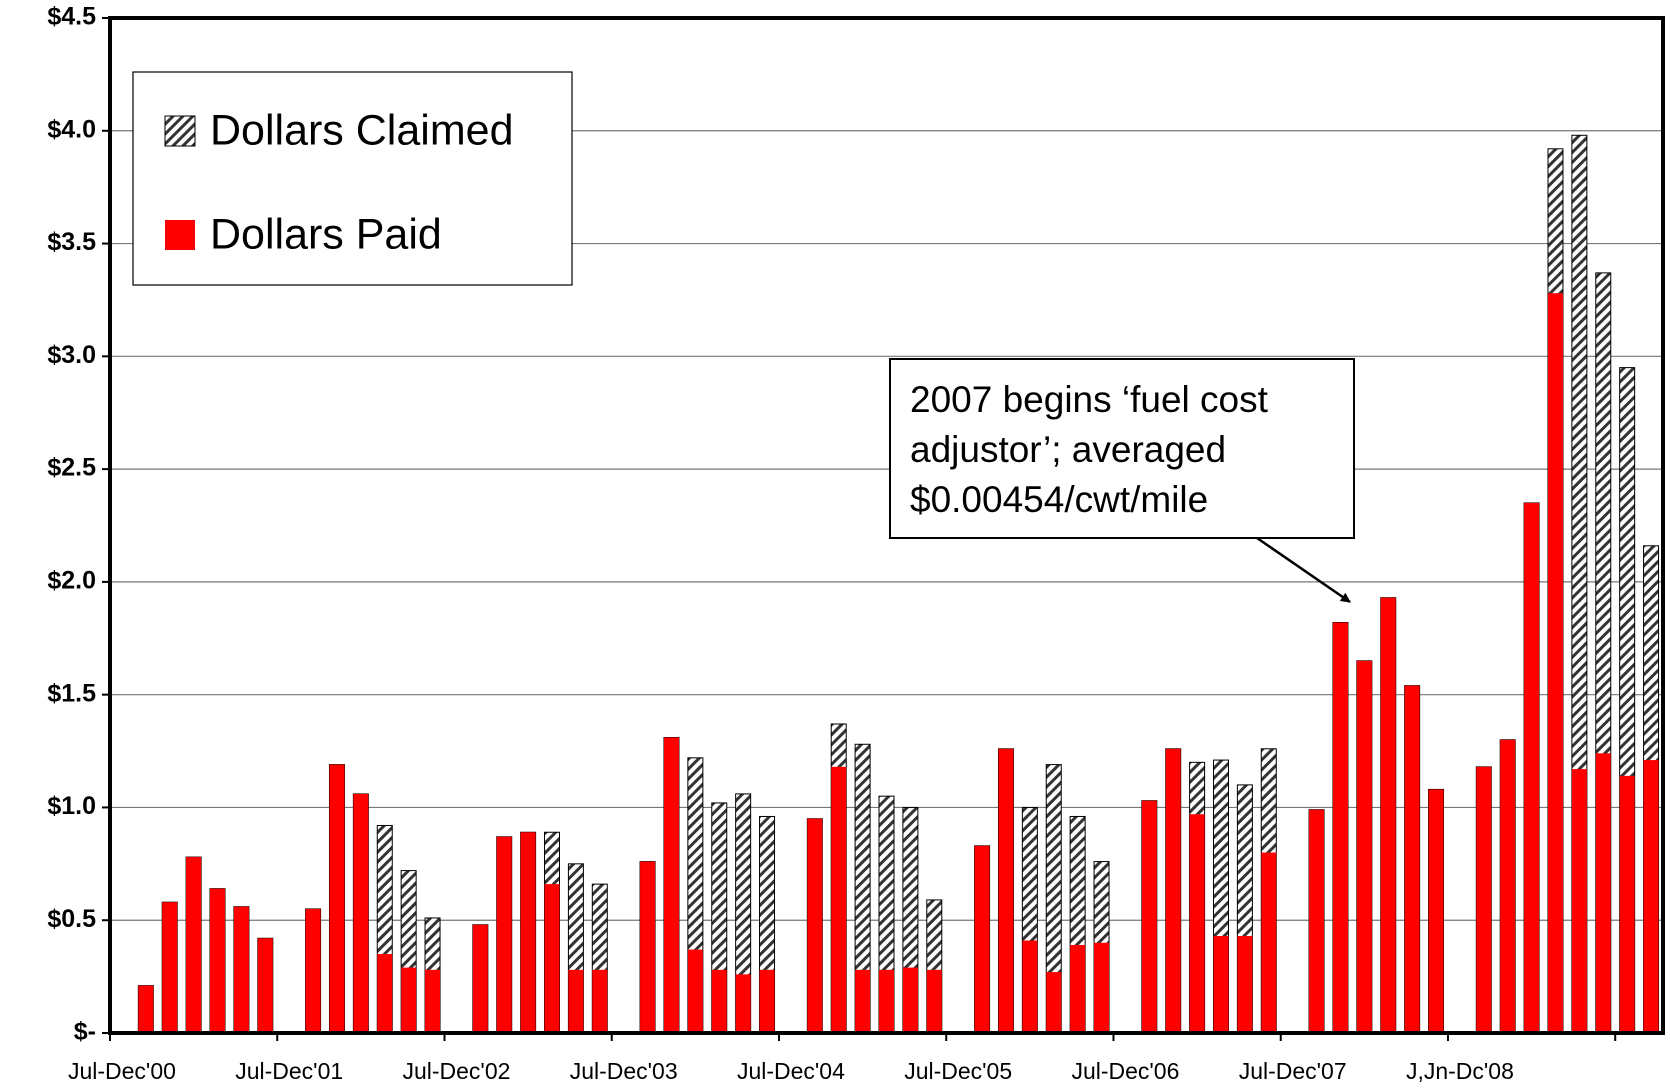 This screenshot has height=1090, width=1670. Describe the element at coordinates (791, 1071) in the screenshot. I see `x-tick-label: Jul-Dec'04` at that location.